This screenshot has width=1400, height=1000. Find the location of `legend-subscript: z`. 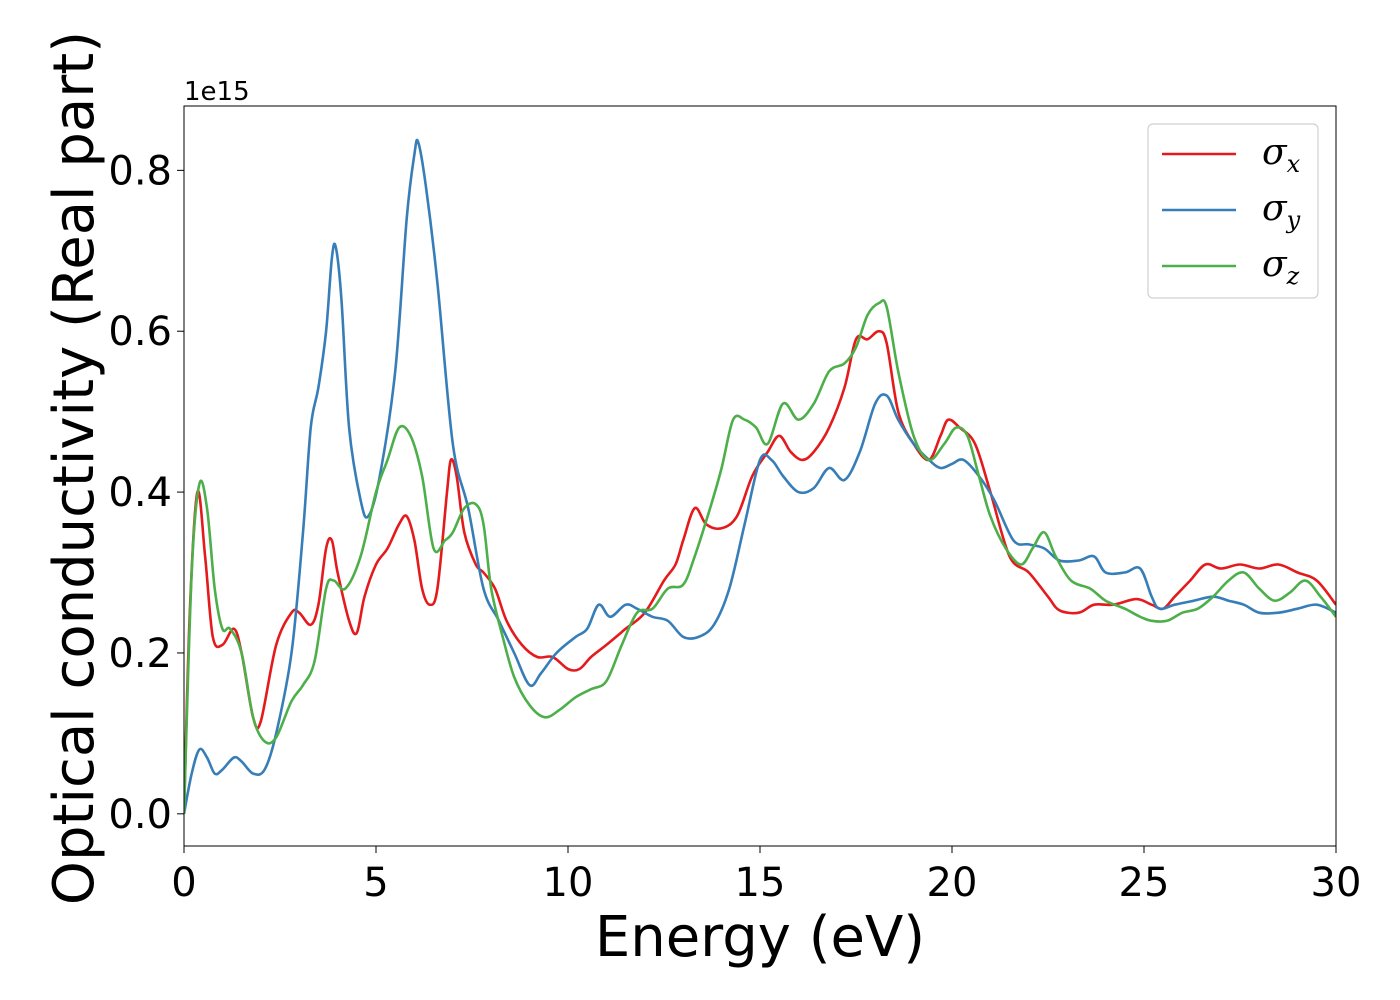

legend-subscript: z is located at coordinates (1293, 276).